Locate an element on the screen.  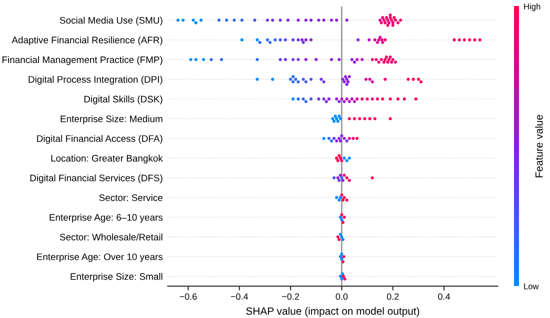
y-tick-label: Social Media Use (SMU) is located at coordinates (111, 21).